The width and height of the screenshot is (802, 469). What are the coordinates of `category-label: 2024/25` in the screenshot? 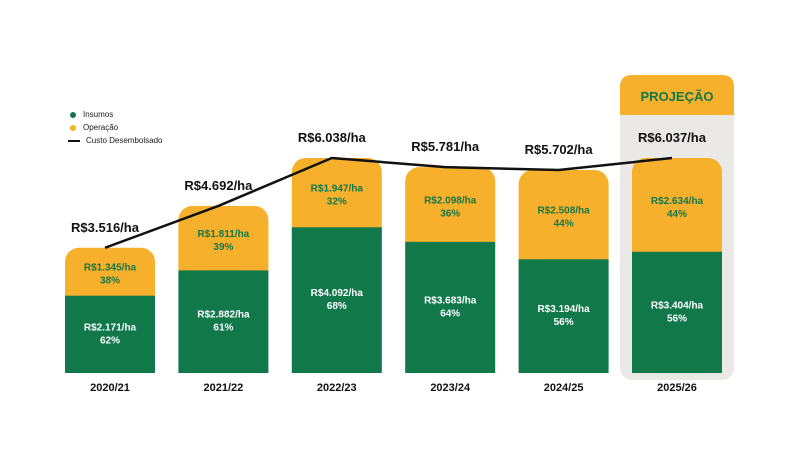 It's located at (564, 388).